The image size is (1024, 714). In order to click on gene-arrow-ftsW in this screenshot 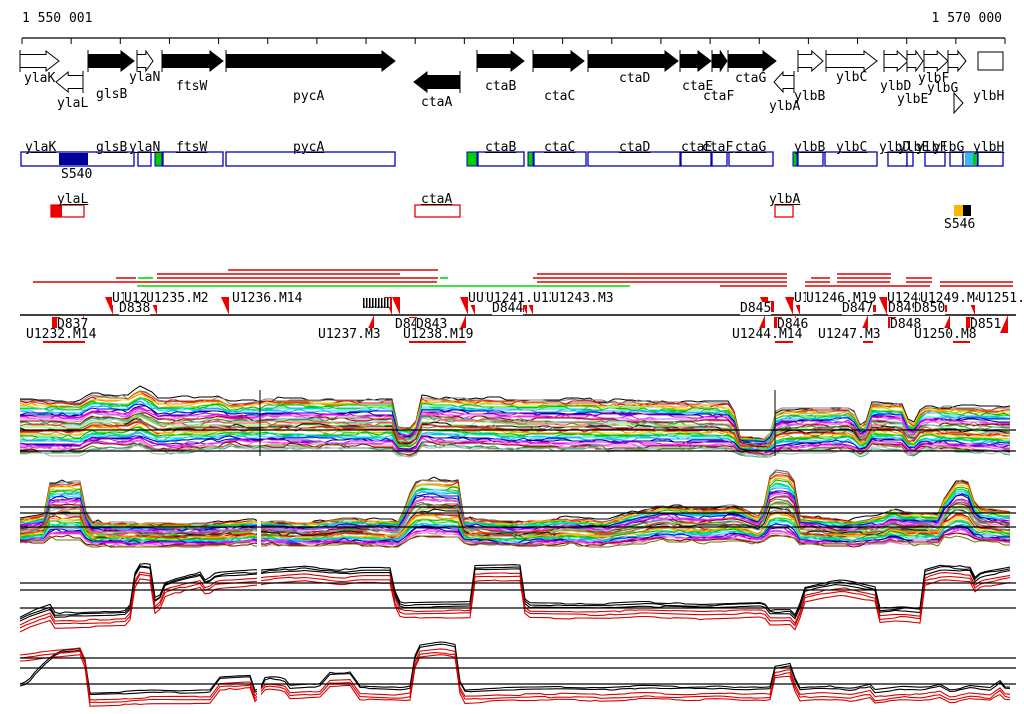, I will do `click(192, 61)`.